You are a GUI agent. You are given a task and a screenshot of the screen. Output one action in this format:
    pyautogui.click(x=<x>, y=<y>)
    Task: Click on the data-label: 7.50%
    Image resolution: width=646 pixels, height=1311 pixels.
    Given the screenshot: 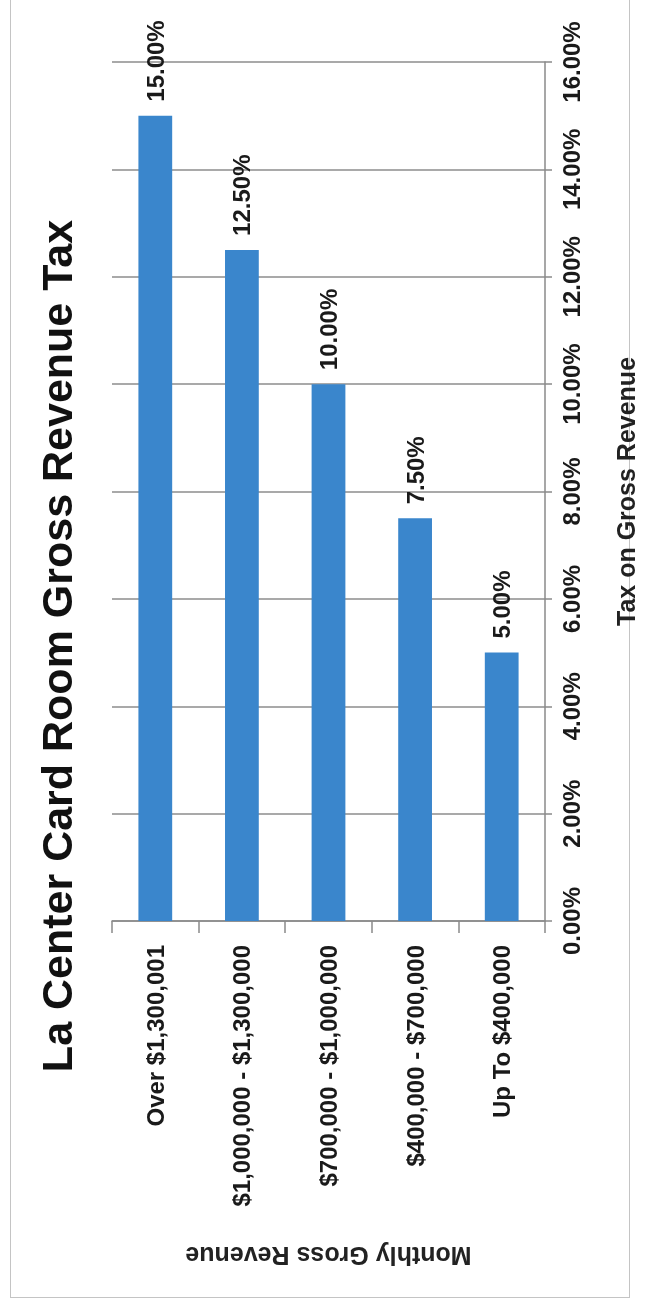 What is the action you would take?
    pyautogui.click(x=415, y=470)
    